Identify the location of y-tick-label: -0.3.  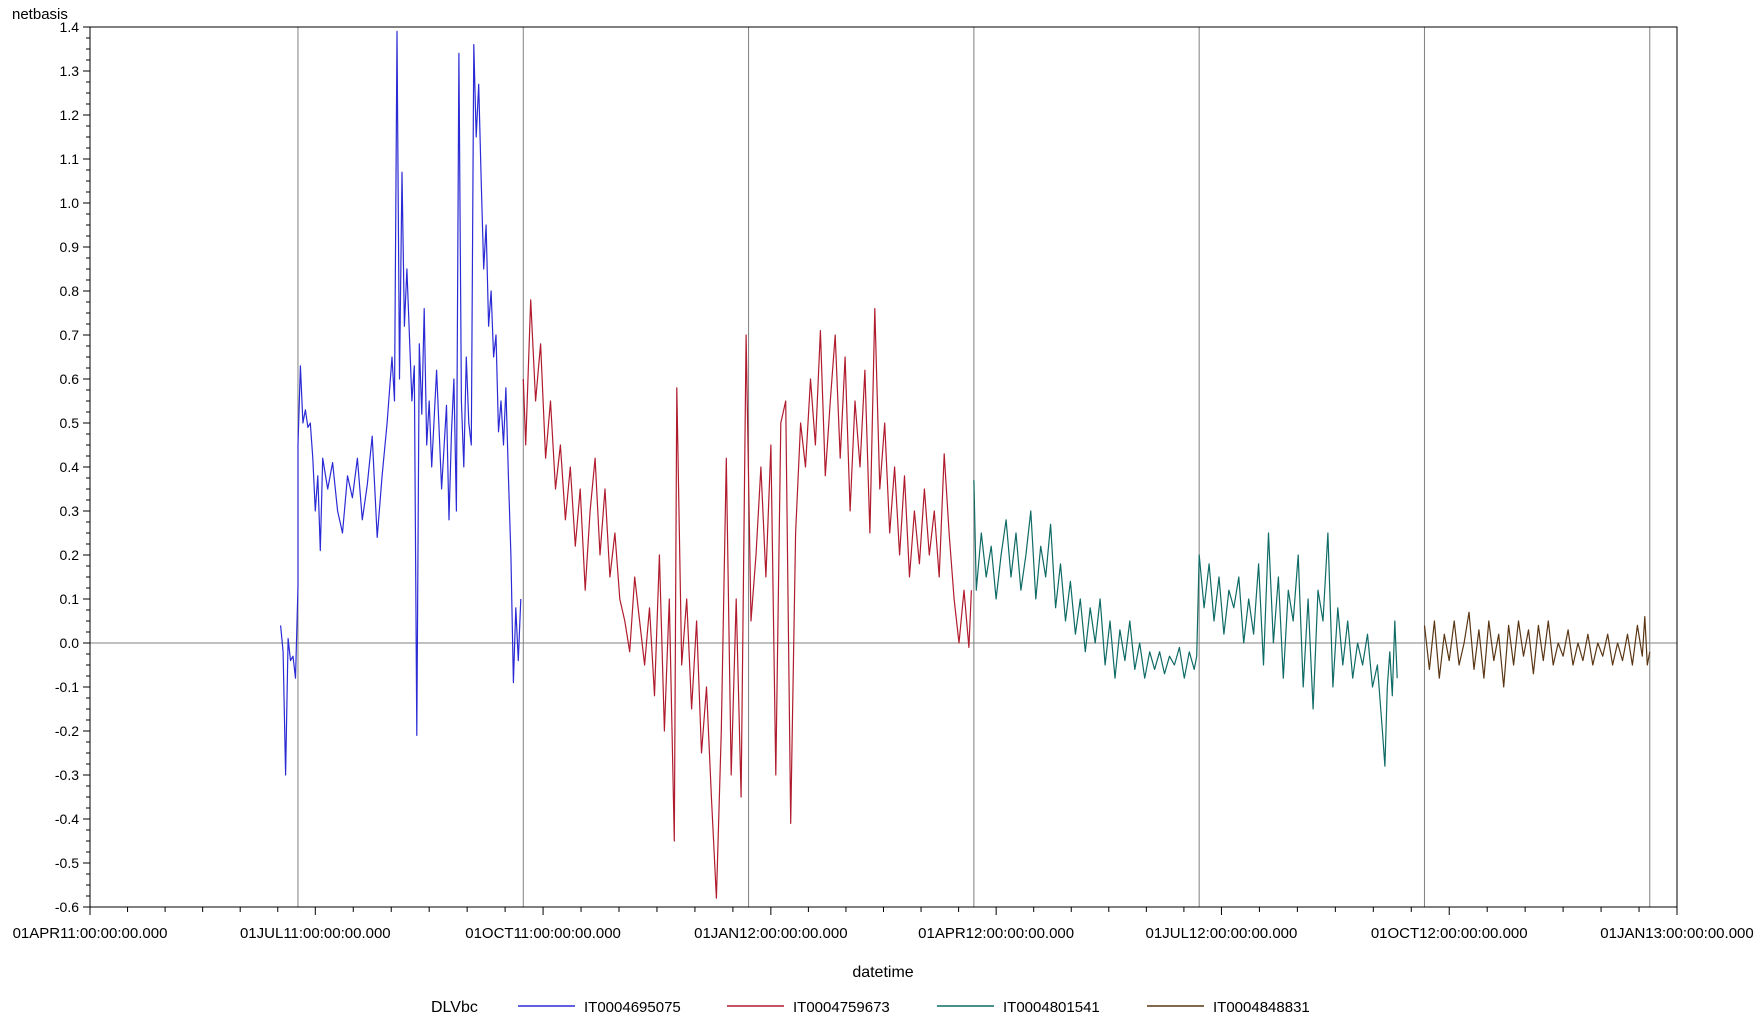
(67, 775).